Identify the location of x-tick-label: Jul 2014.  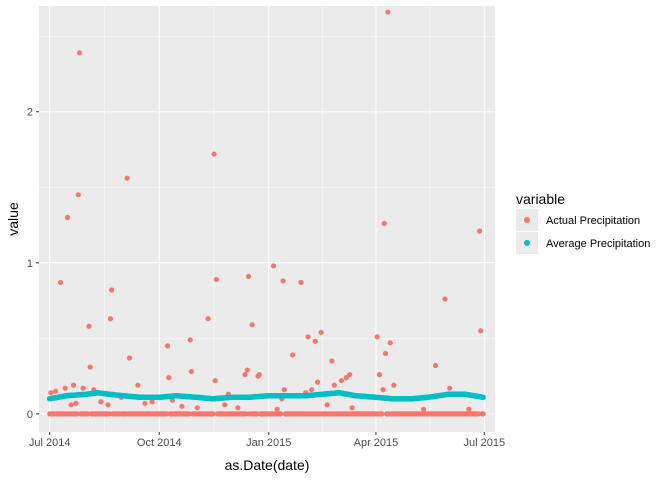
(50, 443).